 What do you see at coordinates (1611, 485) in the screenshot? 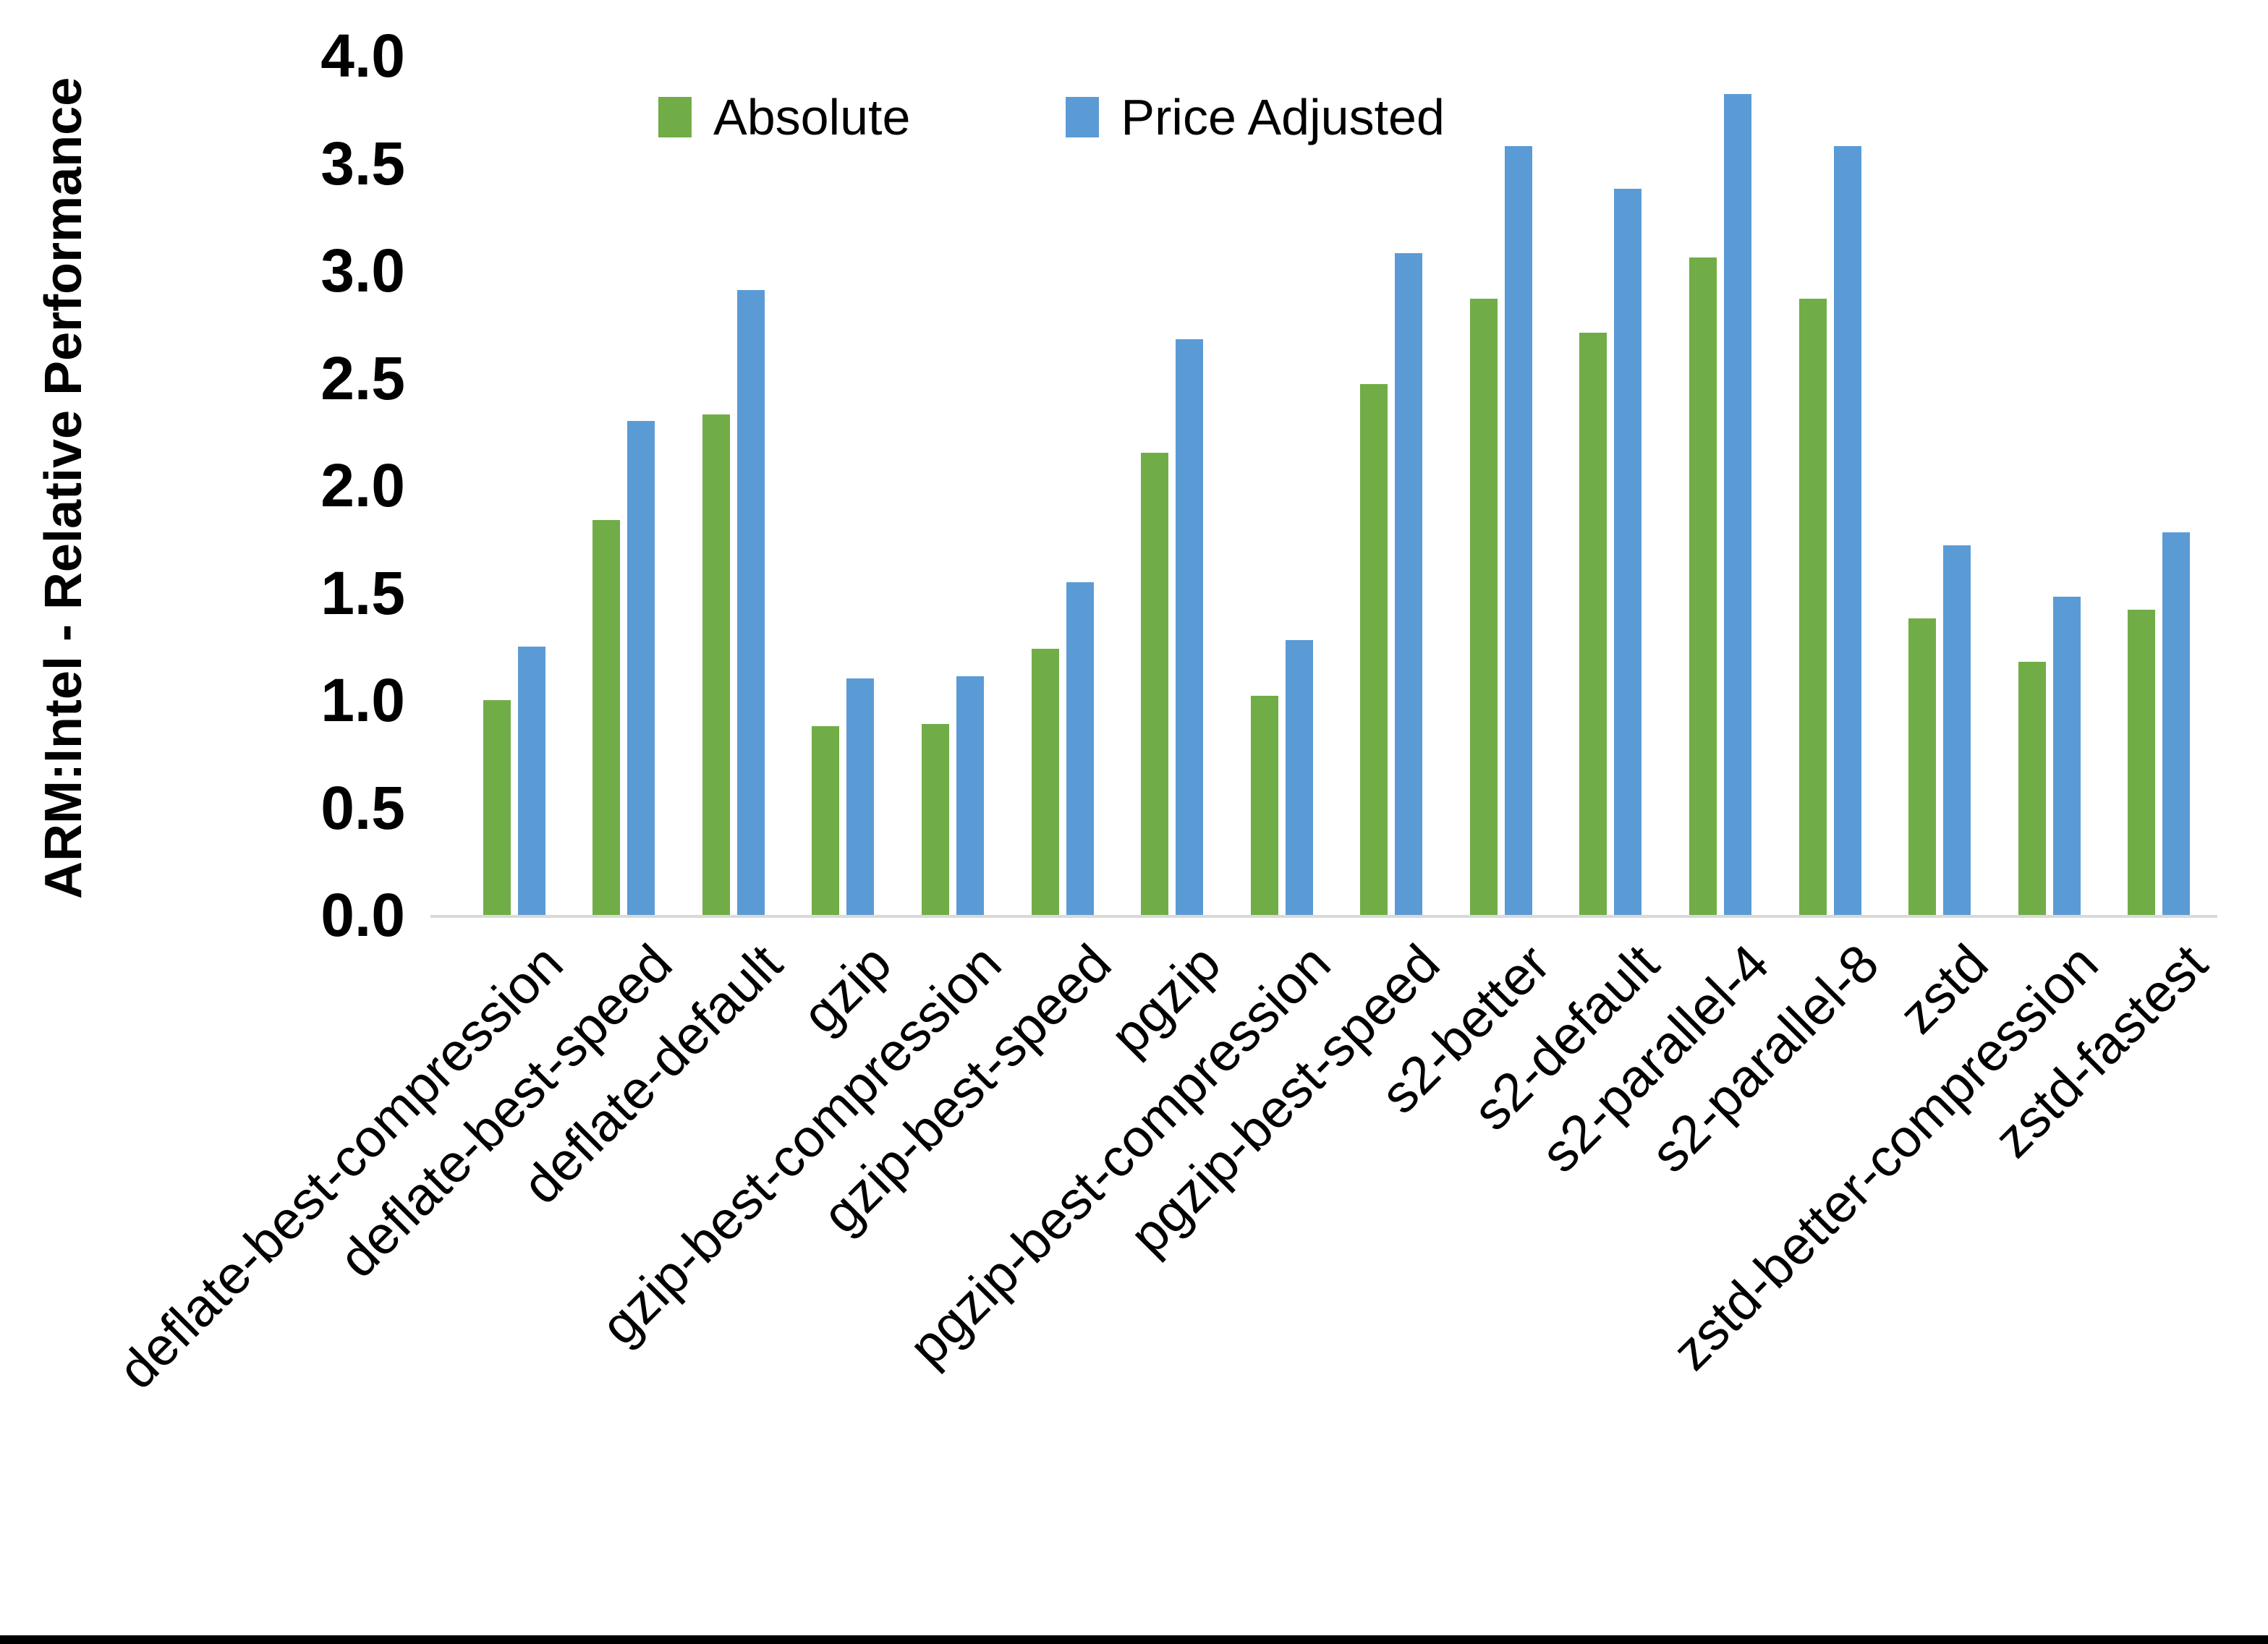
I see `category-group-s2-default` at bounding box center [1611, 485].